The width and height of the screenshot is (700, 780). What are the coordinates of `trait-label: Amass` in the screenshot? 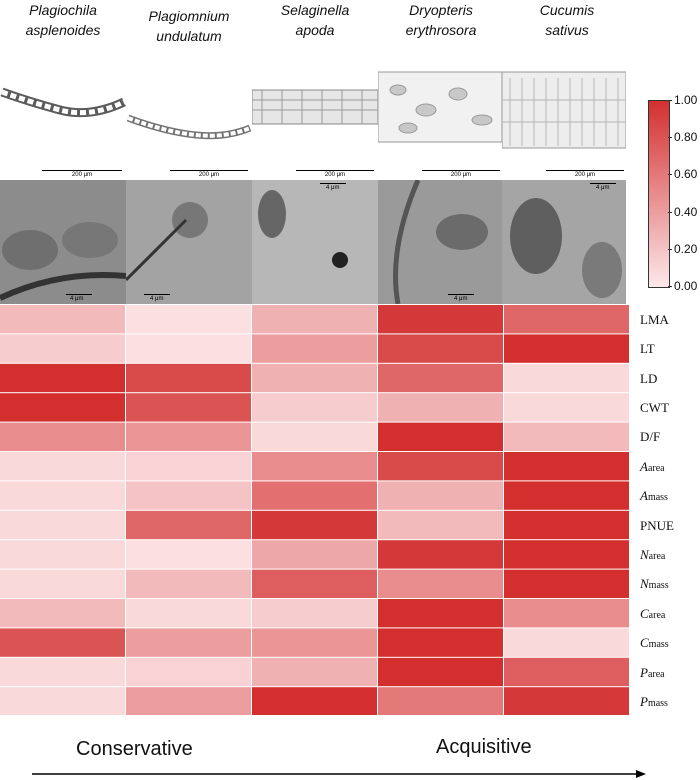 It's located at (654, 497).